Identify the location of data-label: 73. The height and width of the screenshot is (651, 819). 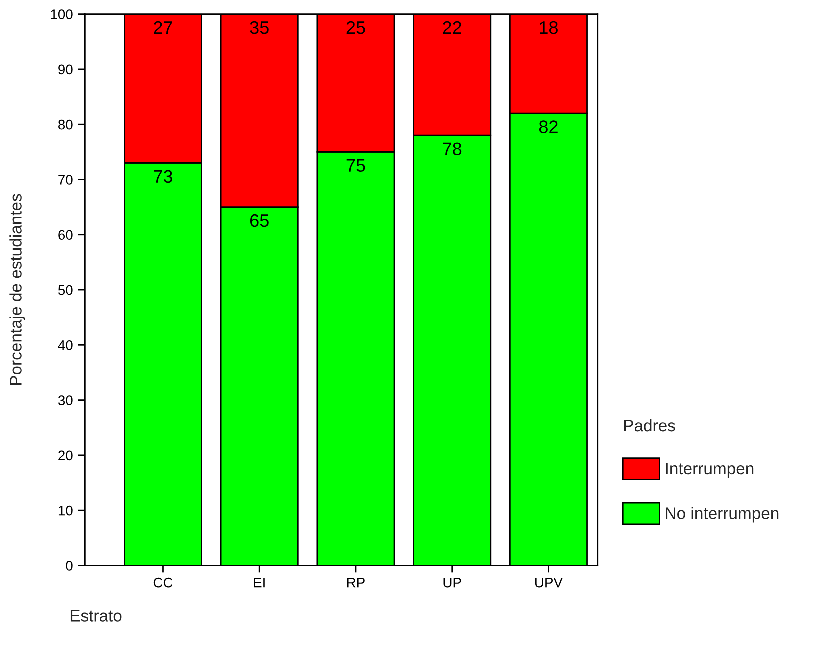
(163, 177).